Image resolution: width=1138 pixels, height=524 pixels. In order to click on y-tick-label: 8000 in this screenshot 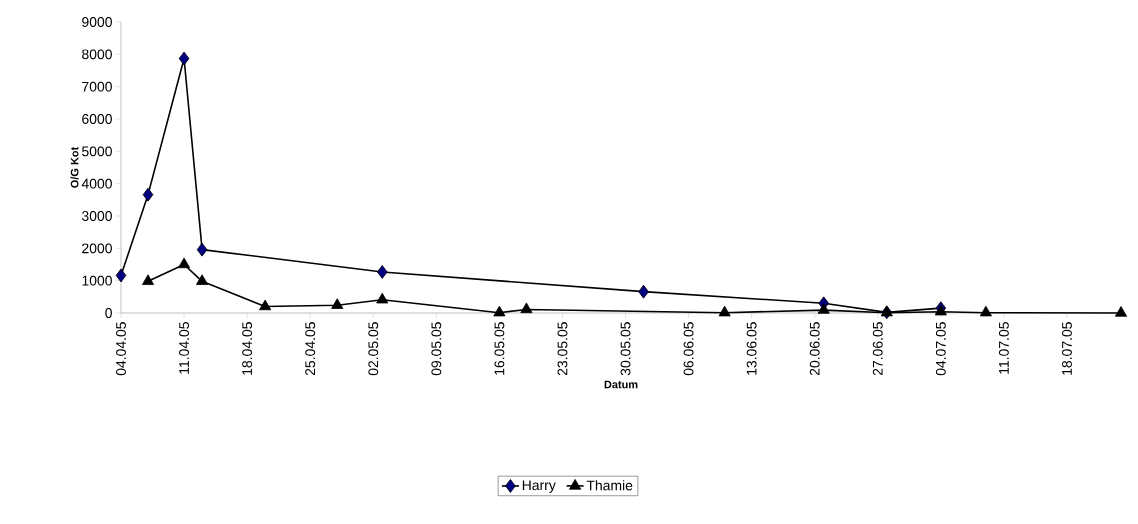, I will do `click(97, 54)`.